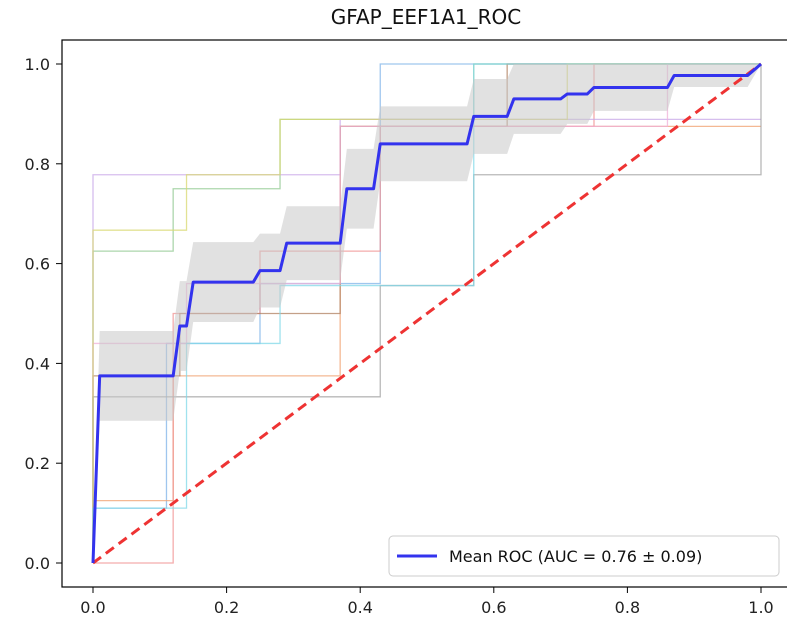 This screenshot has height=628, width=787. I want to click on y-tick-label: 1.0, so click(37, 64).